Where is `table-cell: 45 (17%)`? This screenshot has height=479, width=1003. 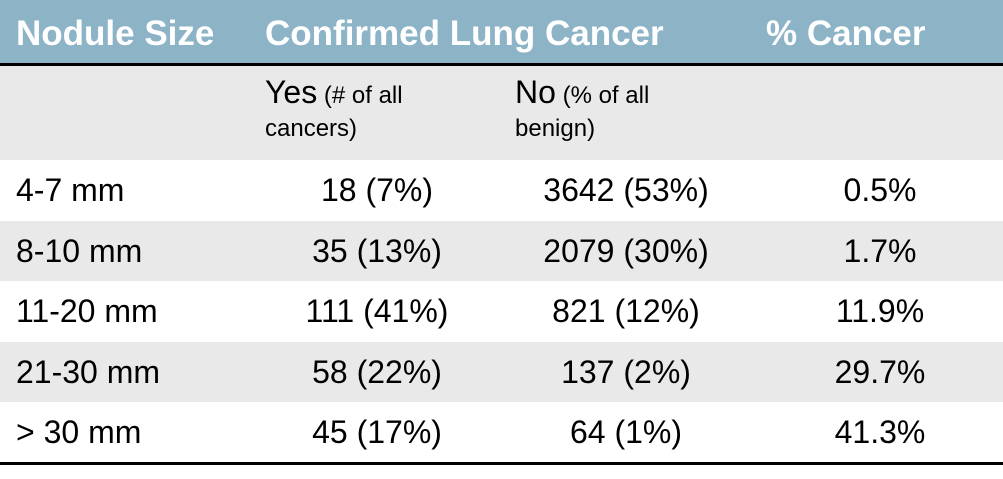
table-cell: 45 (17%) is located at coordinates (377, 432).